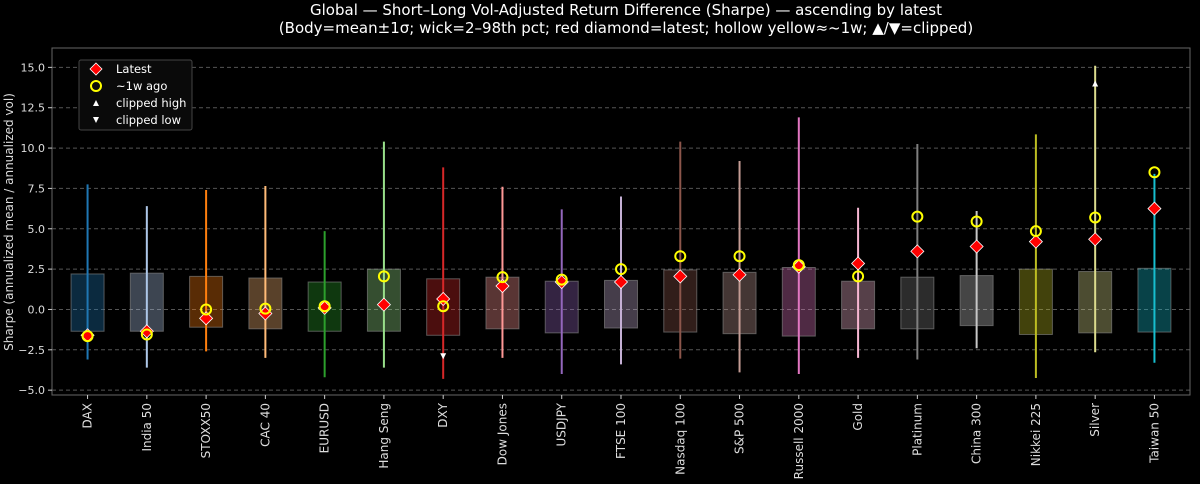 Image resolution: width=1200 pixels, height=484 pixels. I want to click on legend-clipped-low-icon, so click(96, 120).